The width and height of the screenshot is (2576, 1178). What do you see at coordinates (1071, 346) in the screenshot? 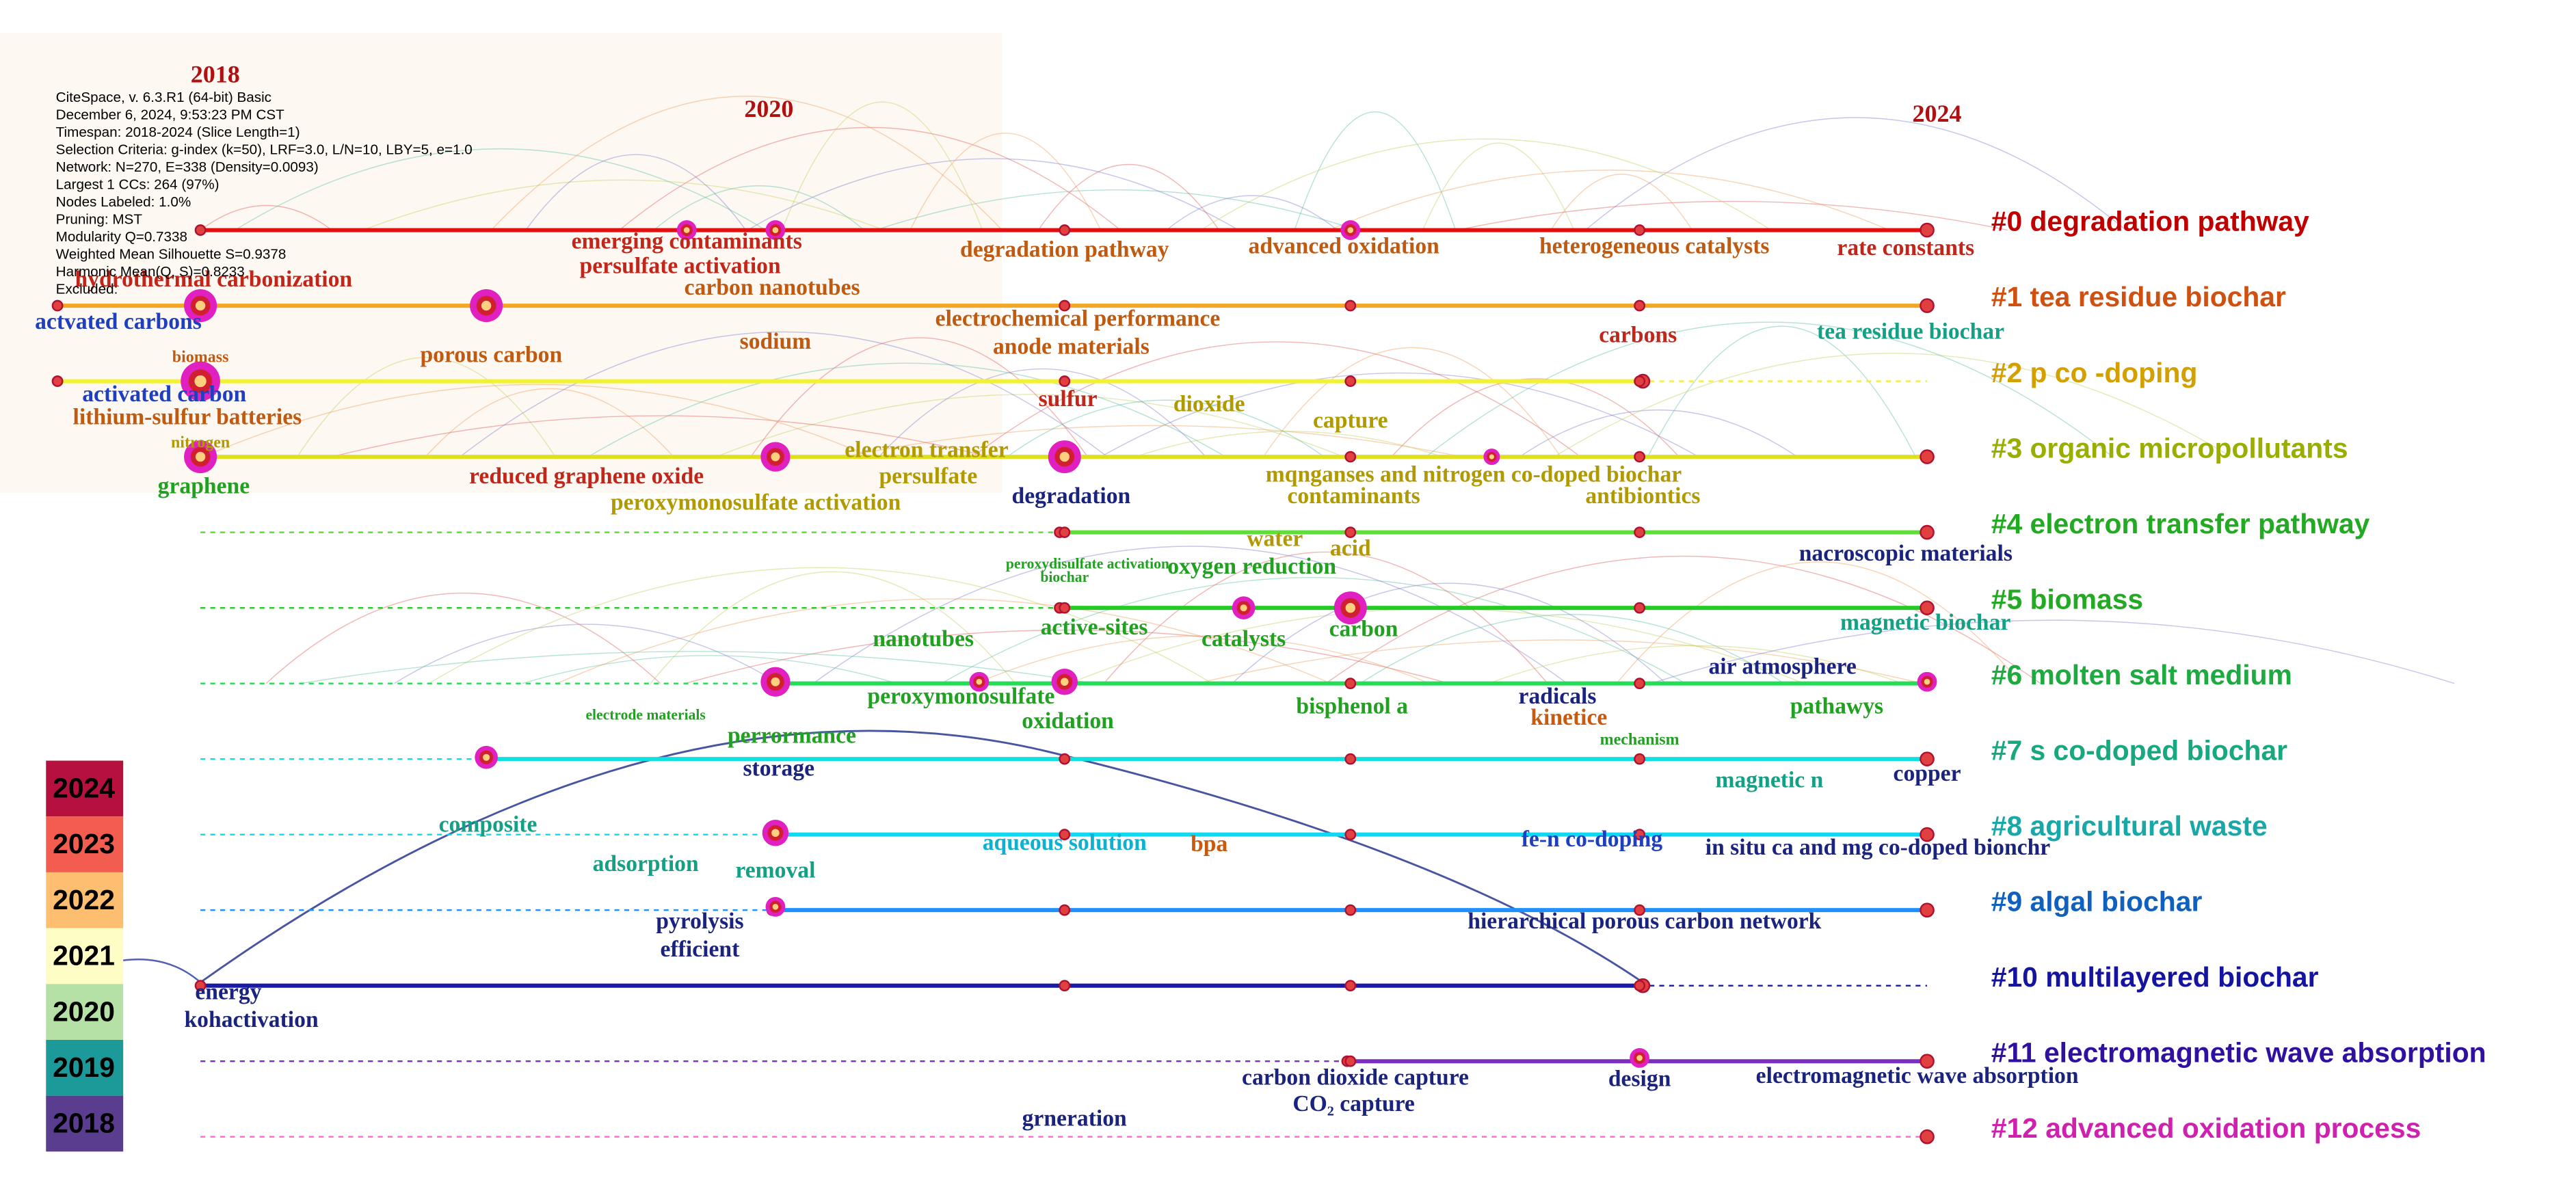
I see `keyword-label: anode materials` at bounding box center [1071, 346].